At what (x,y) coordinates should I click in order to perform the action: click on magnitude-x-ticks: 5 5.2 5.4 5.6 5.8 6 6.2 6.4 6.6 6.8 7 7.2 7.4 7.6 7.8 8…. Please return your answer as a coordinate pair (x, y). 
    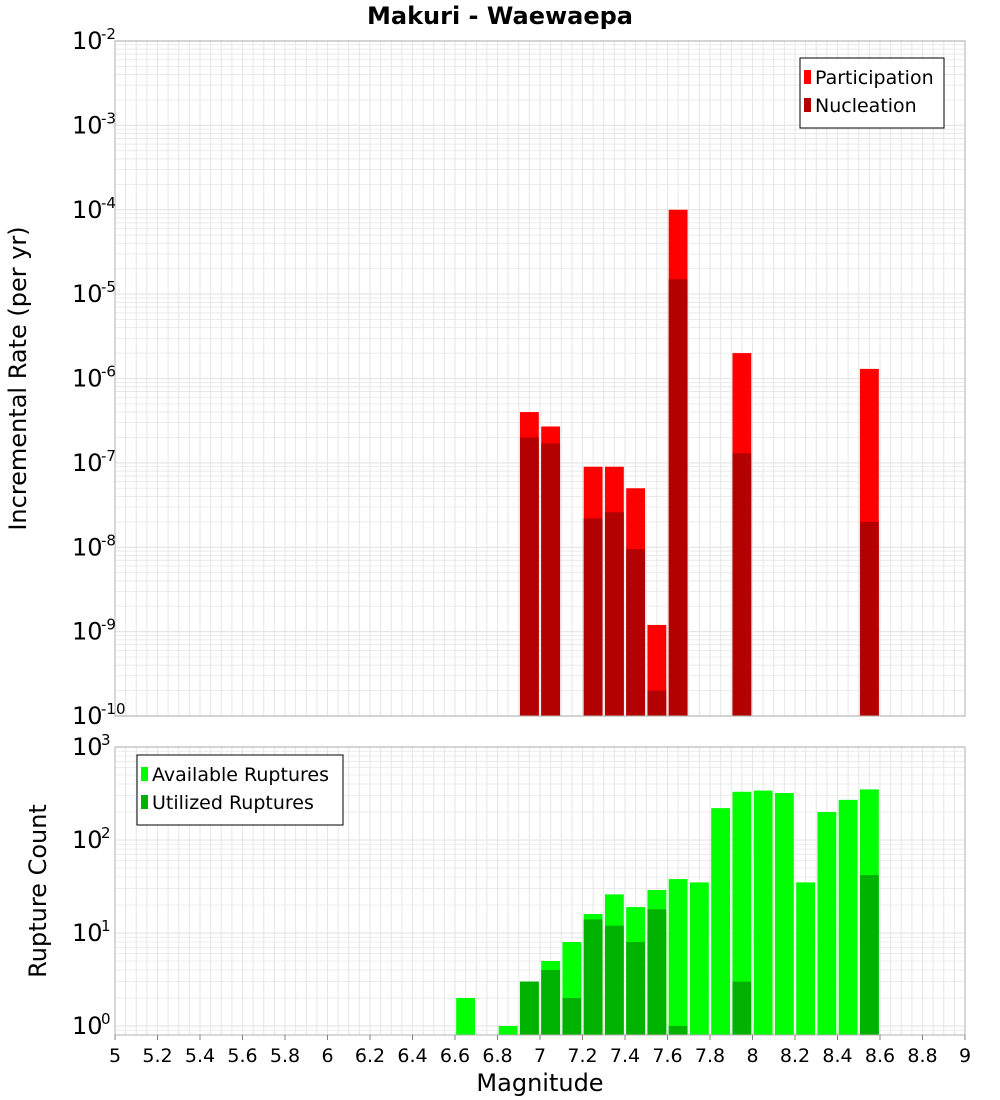
    Looking at the image, I should click on (540, 1051).